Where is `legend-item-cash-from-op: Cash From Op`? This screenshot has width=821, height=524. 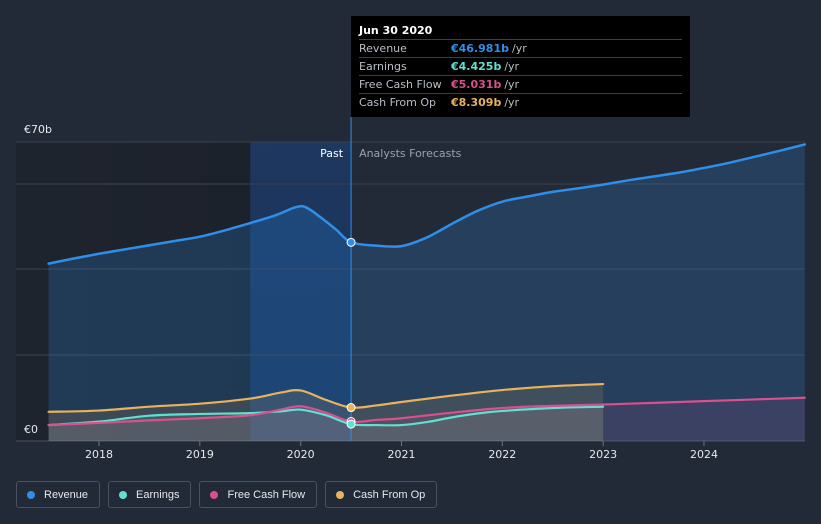 legend-item-cash-from-op: Cash From Op is located at coordinates (381, 494).